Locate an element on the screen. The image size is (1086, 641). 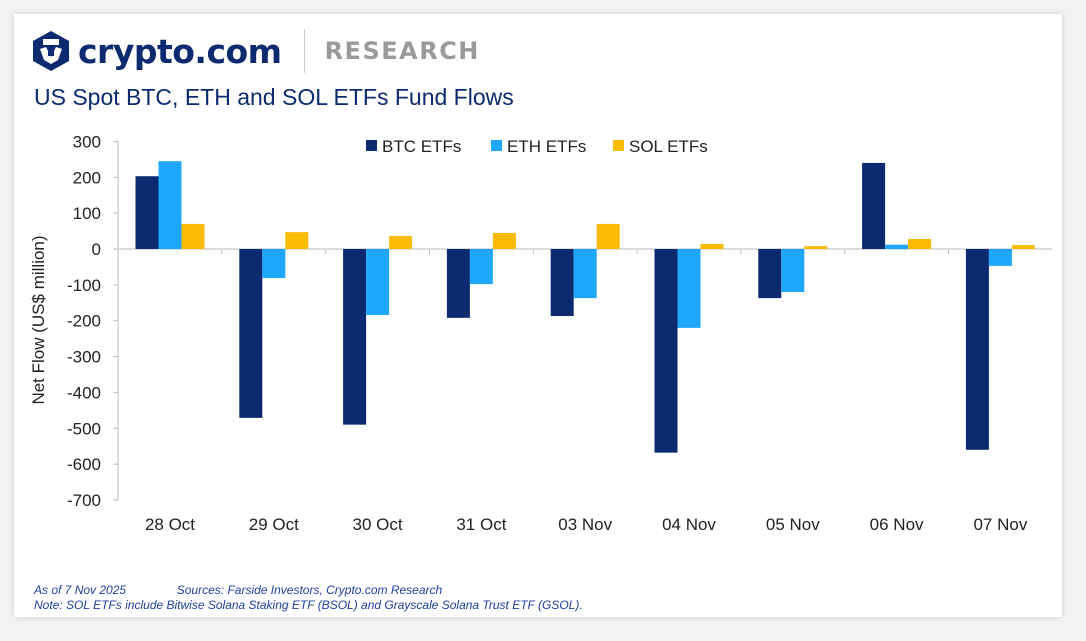
y-tick-label: -700 is located at coordinates (84, 500).